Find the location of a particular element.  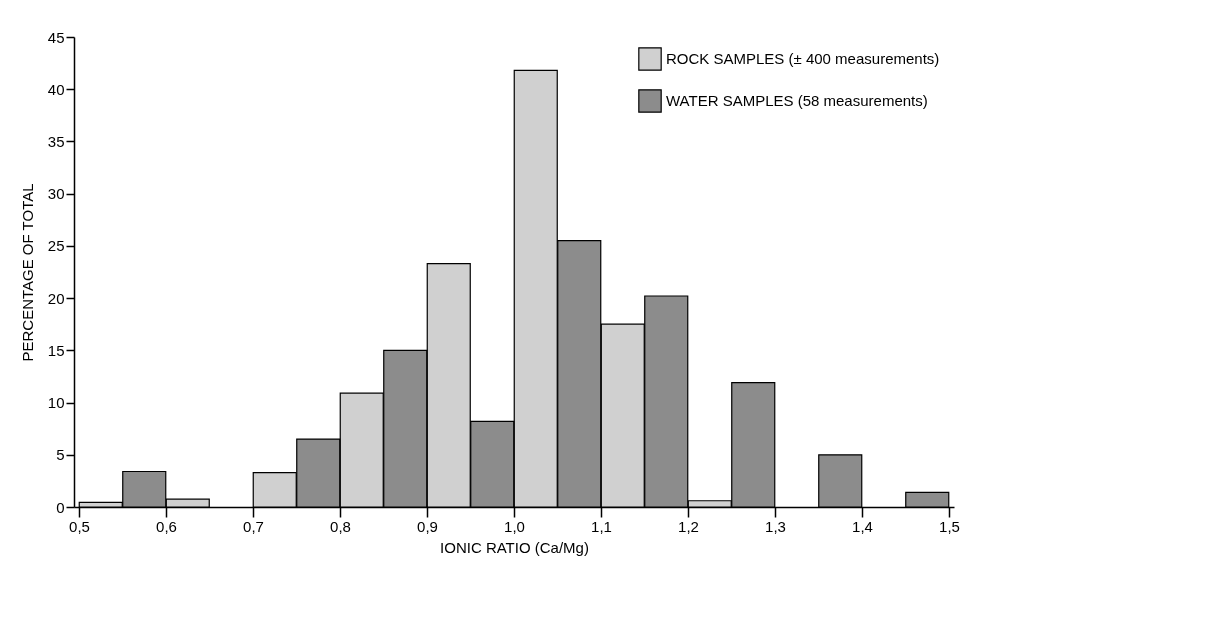

y-tick-label: 25 is located at coordinates (56, 246).